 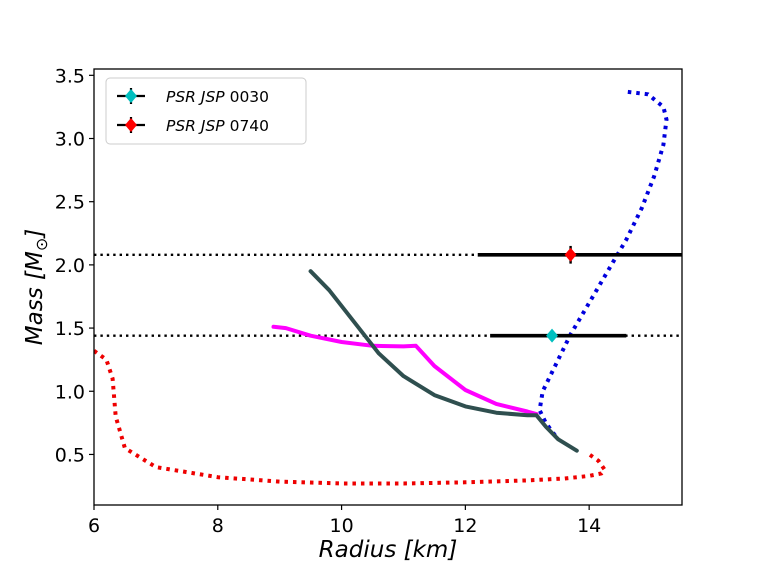 What do you see at coordinates (218, 526) in the screenshot?
I see `x-tick-label: 8` at bounding box center [218, 526].